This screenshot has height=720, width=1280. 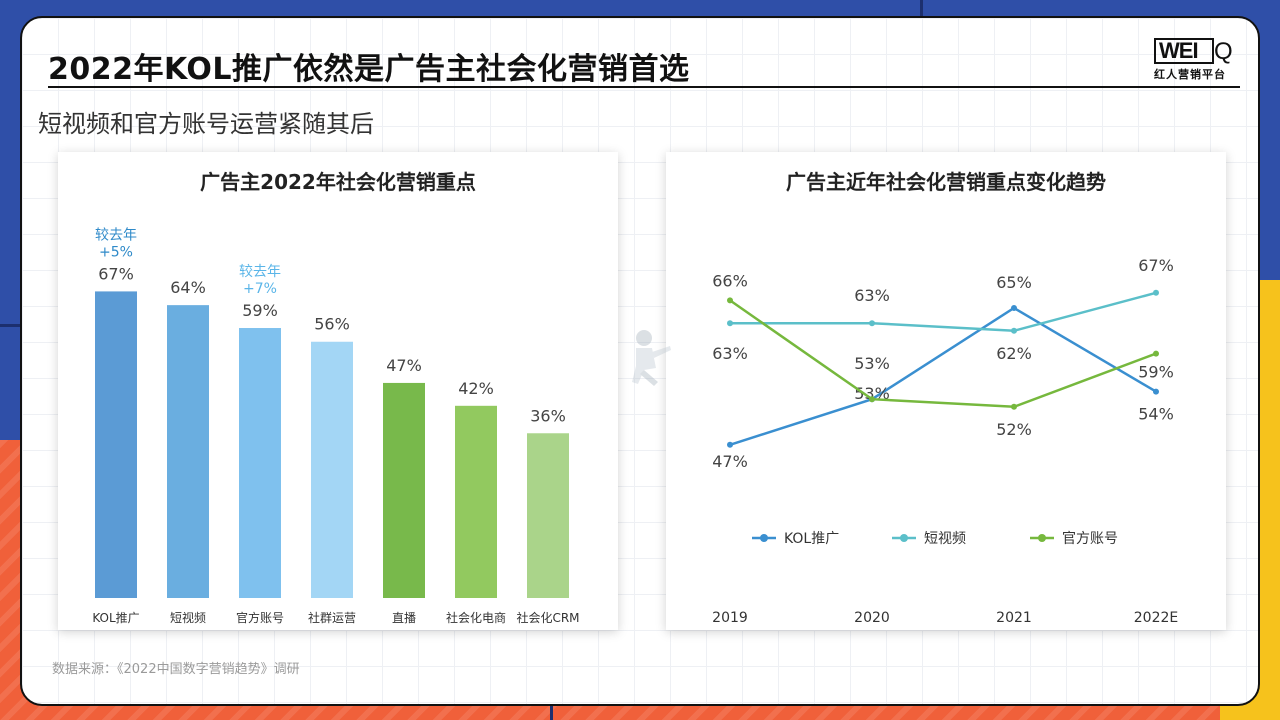 I want to click on bar-category-label: 社群运营, so click(x=332, y=617).